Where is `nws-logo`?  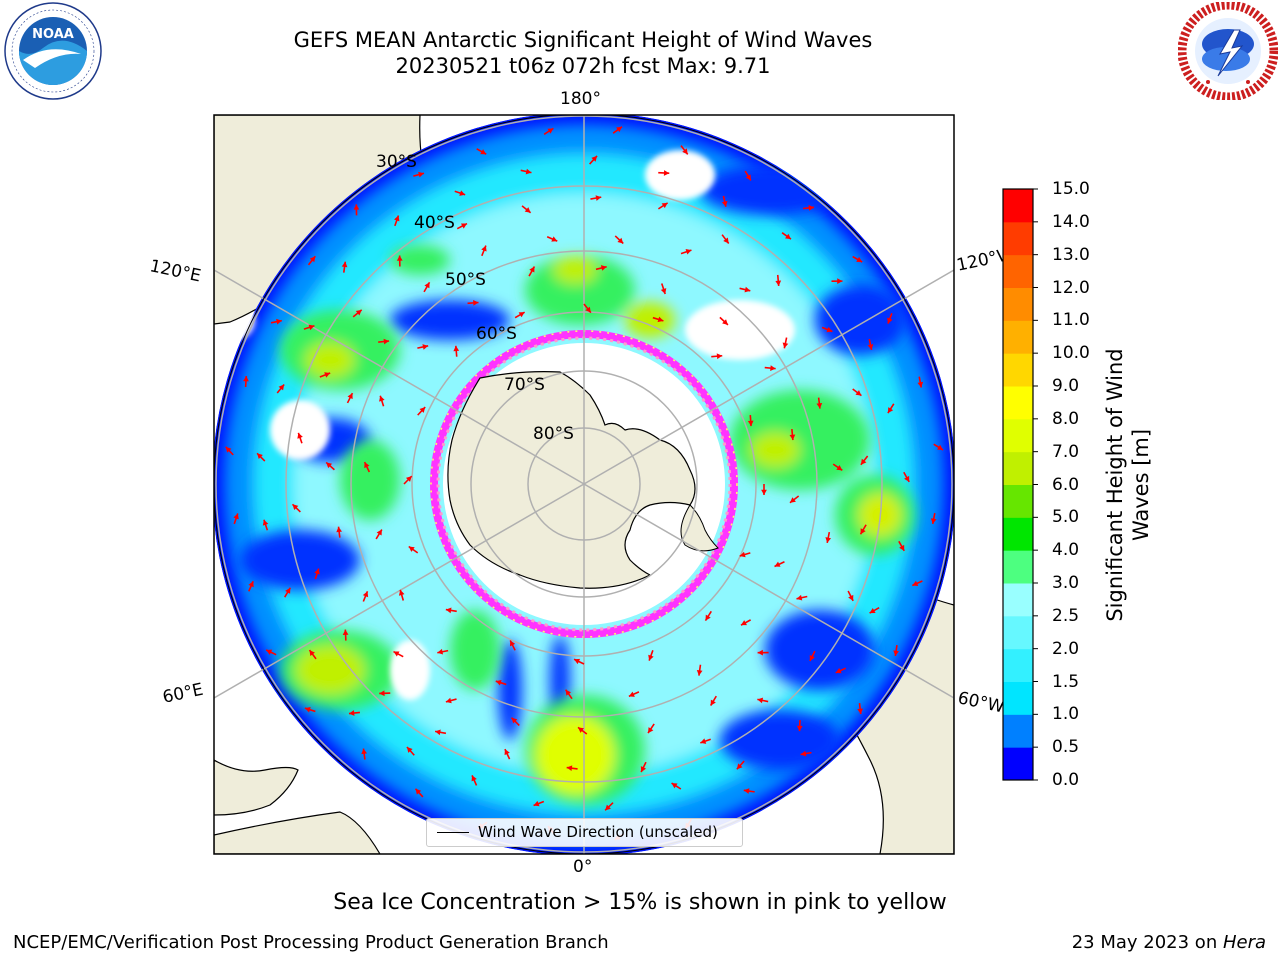
nws-logo is located at coordinates (1228, 51).